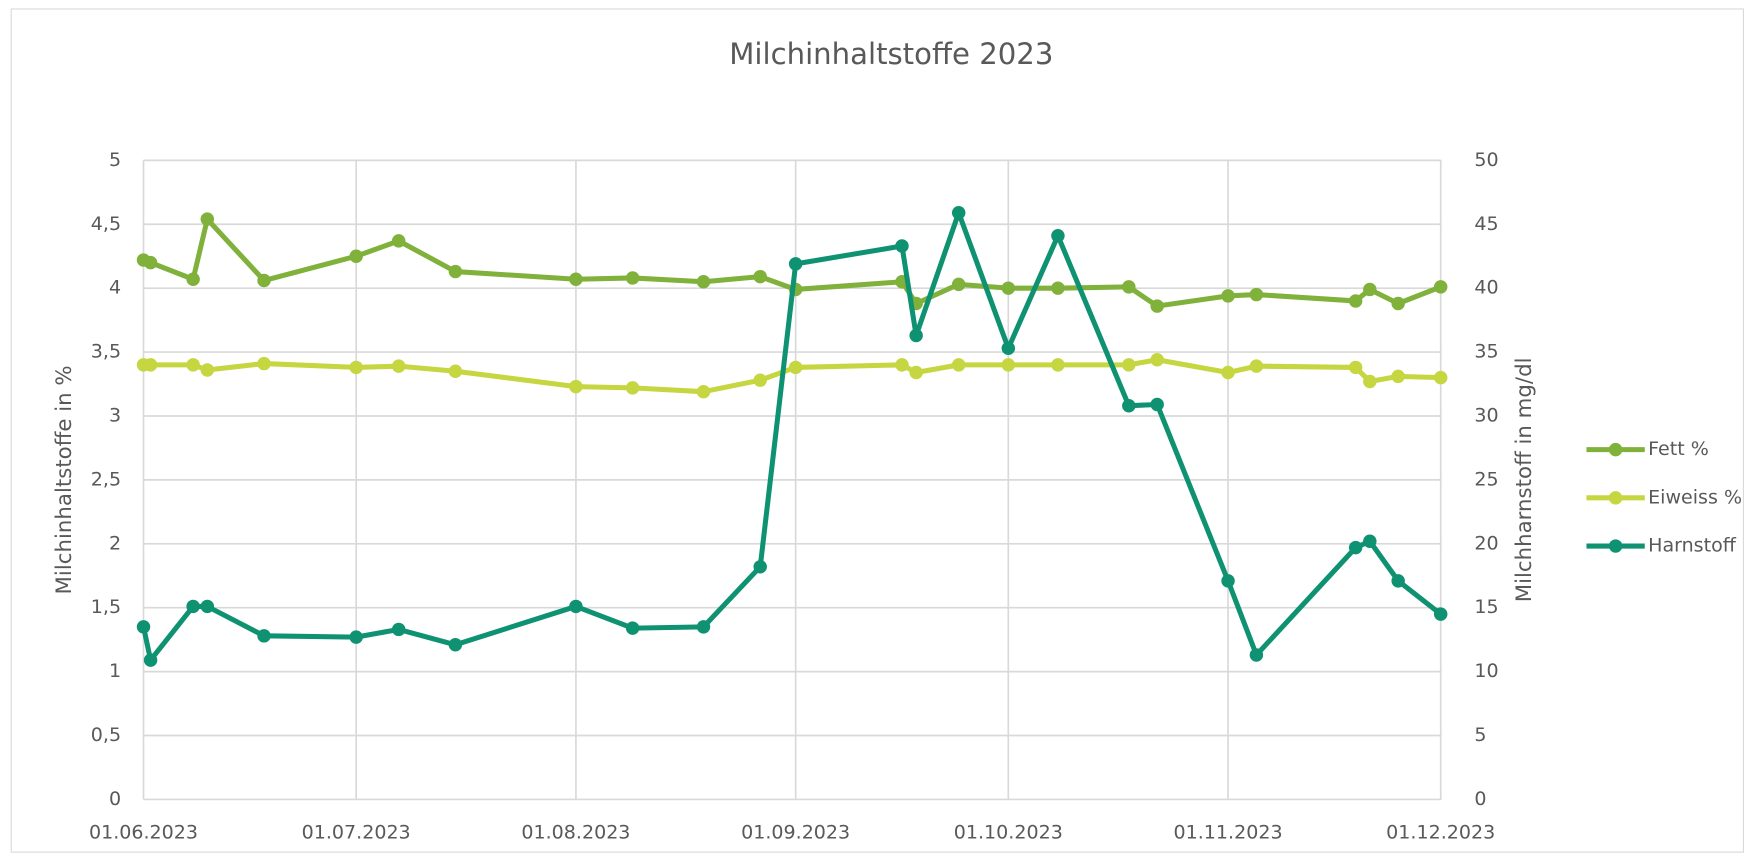 The image size is (1758, 860). What do you see at coordinates (1008, 833) in the screenshot?
I see `x-tick-label: 01.10.2023` at bounding box center [1008, 833].